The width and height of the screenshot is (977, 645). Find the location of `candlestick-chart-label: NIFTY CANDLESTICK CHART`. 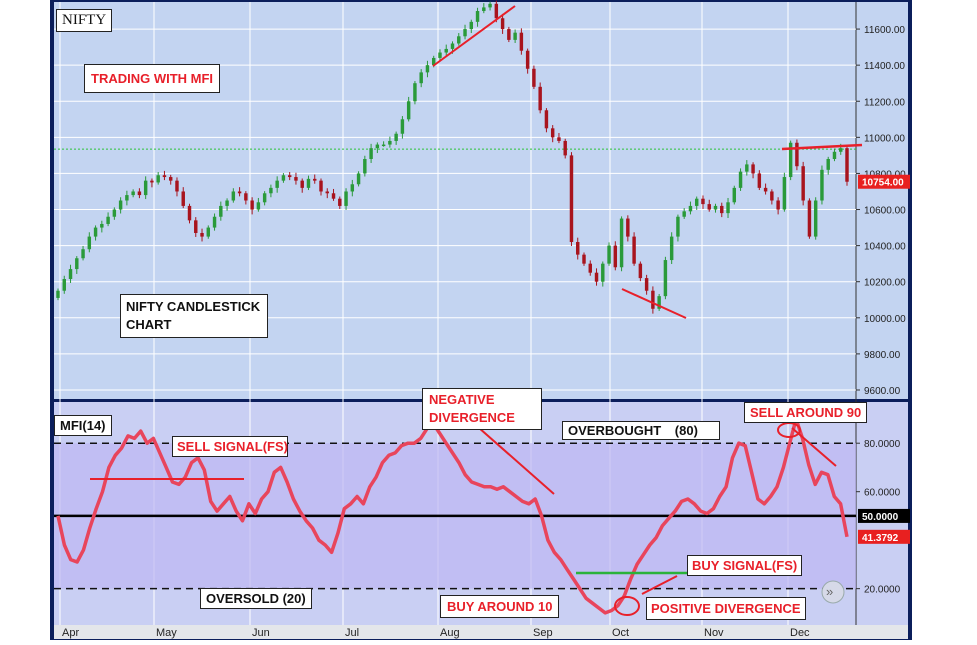

candlestick-chart-label: NIFTY CANDLESTICK CHART is located at coordinates (194, 316).